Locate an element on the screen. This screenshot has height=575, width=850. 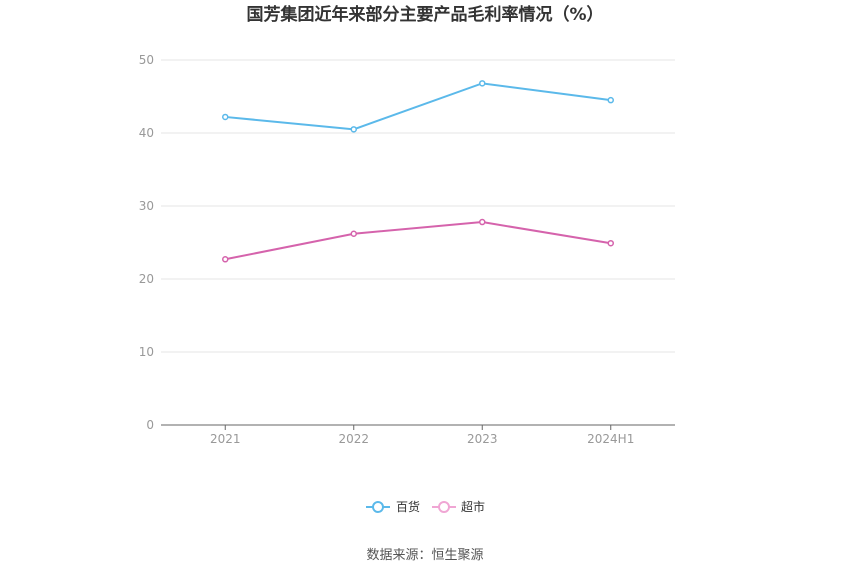
y-tick-label-20: 20 is located at coordinates (146, 279).